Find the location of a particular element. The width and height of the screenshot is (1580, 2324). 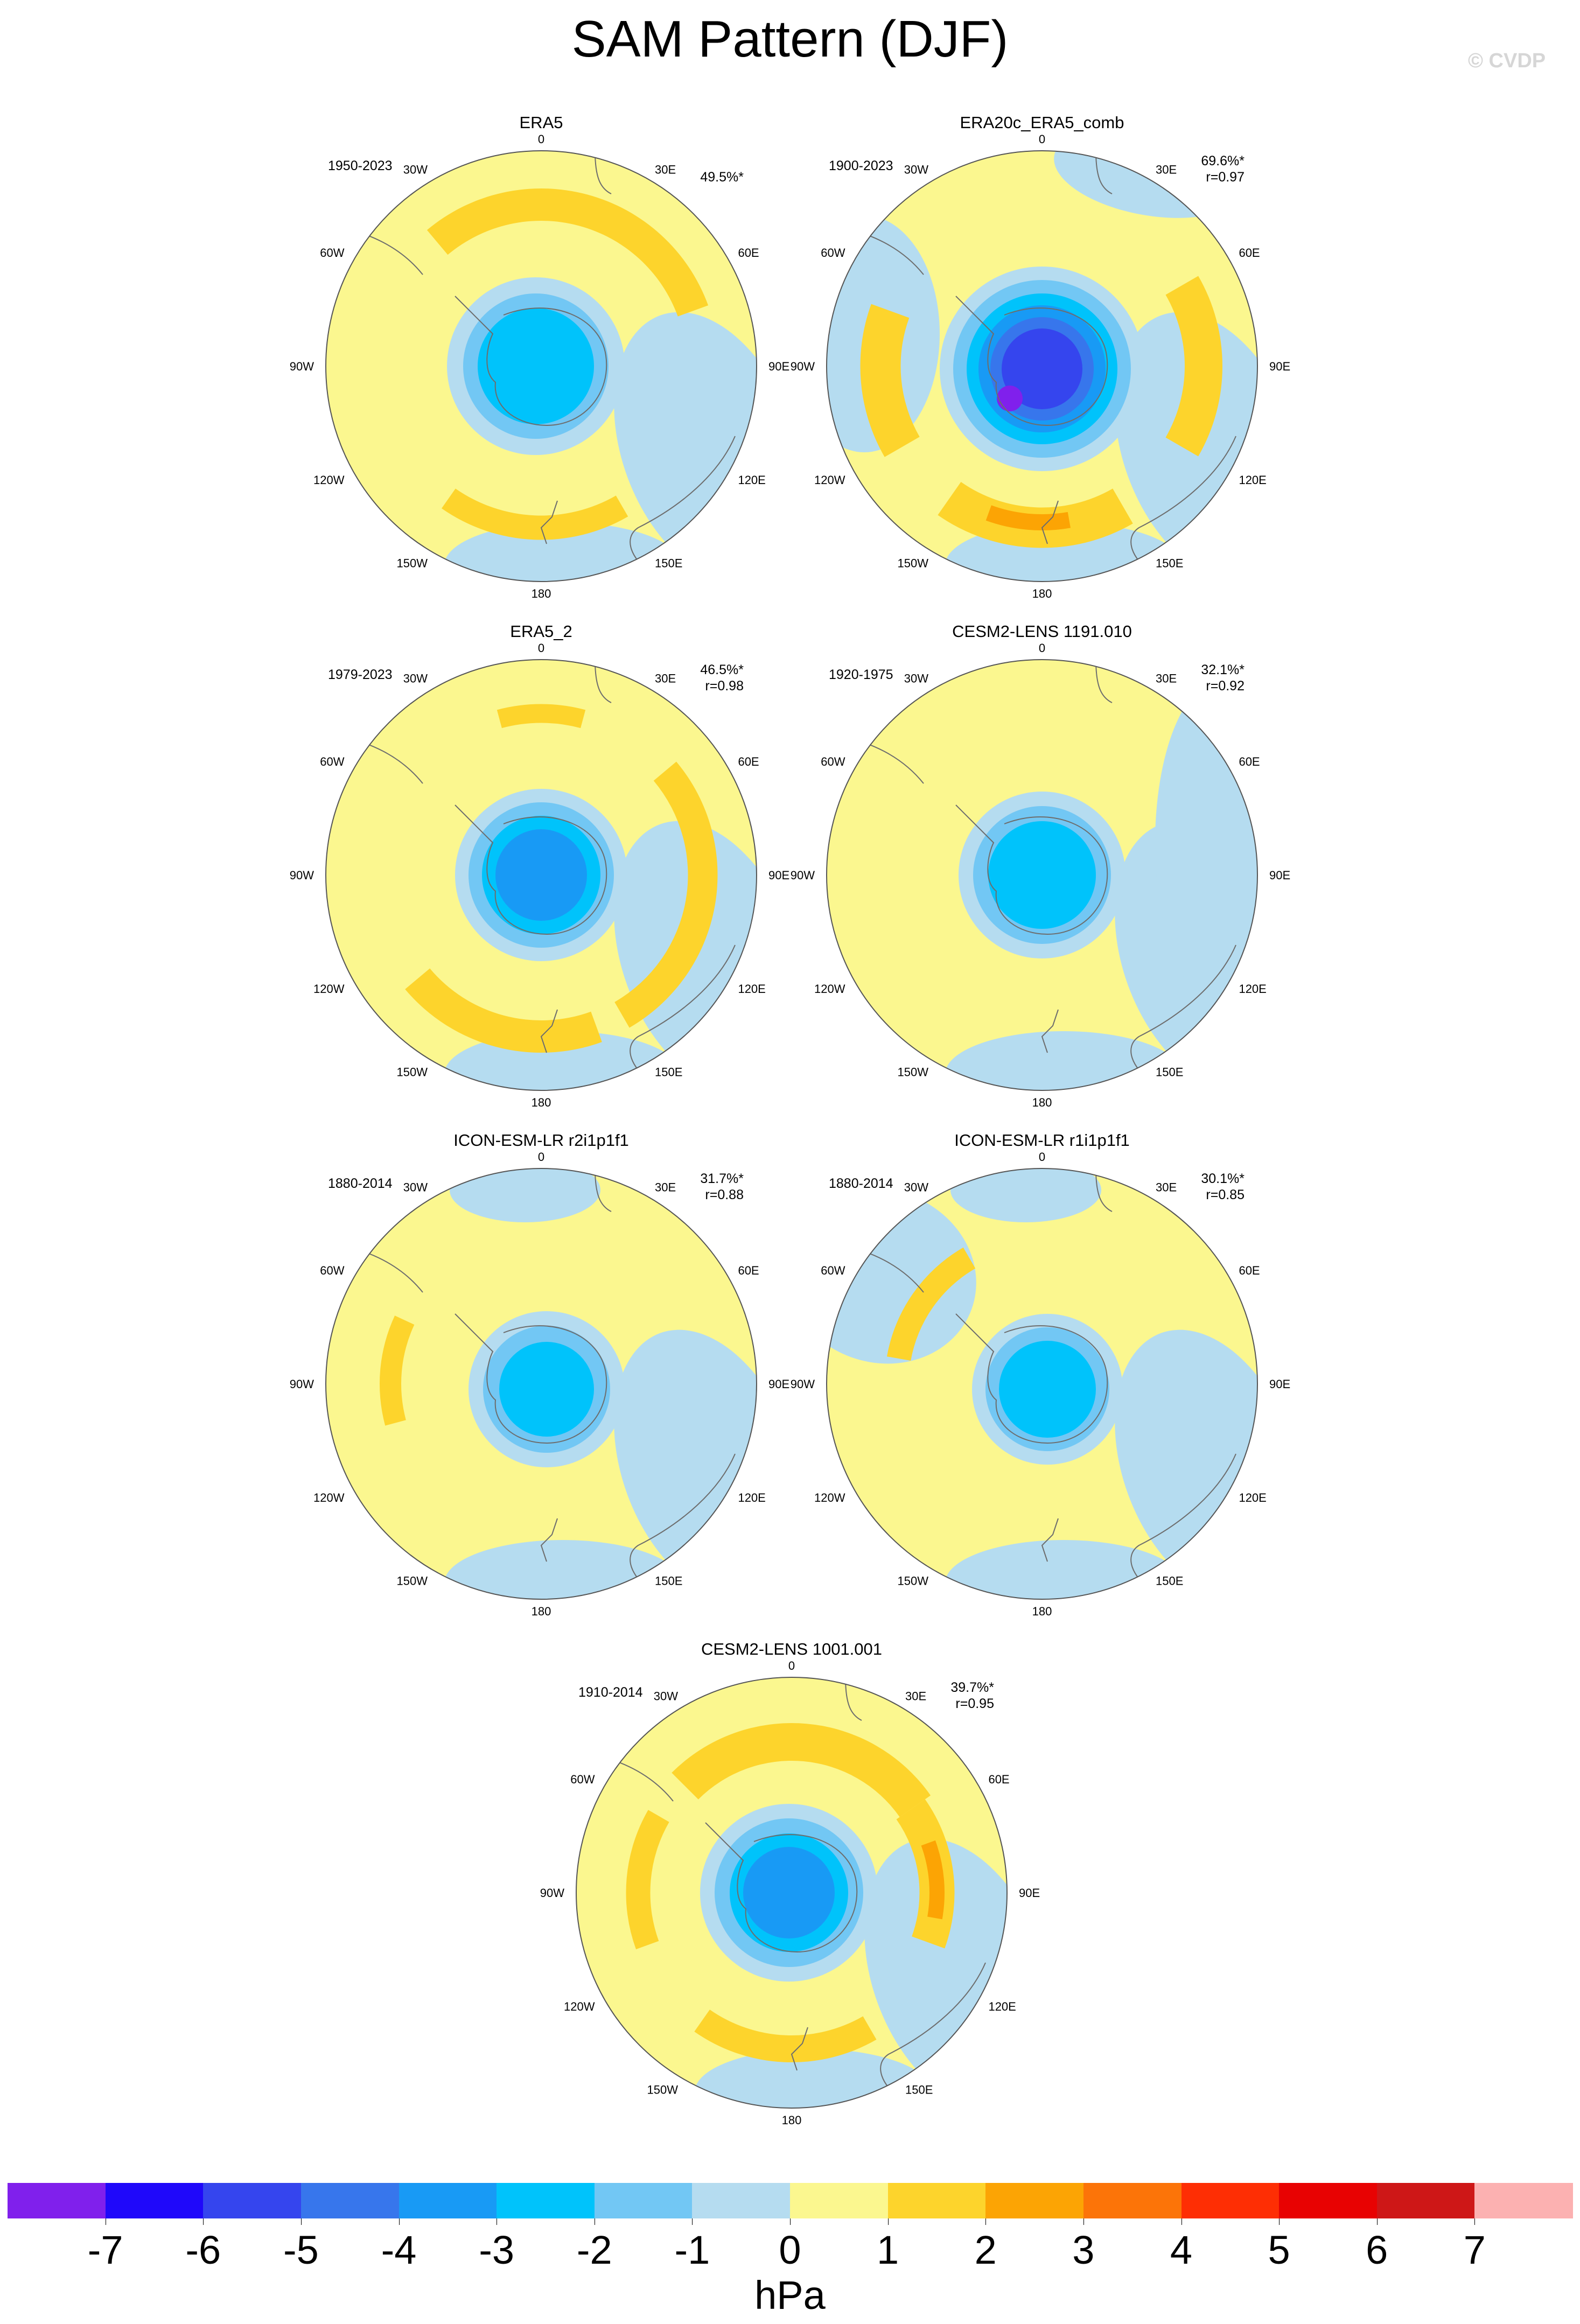

colorbar-label: -7 is located at coordinates (105, 2250).